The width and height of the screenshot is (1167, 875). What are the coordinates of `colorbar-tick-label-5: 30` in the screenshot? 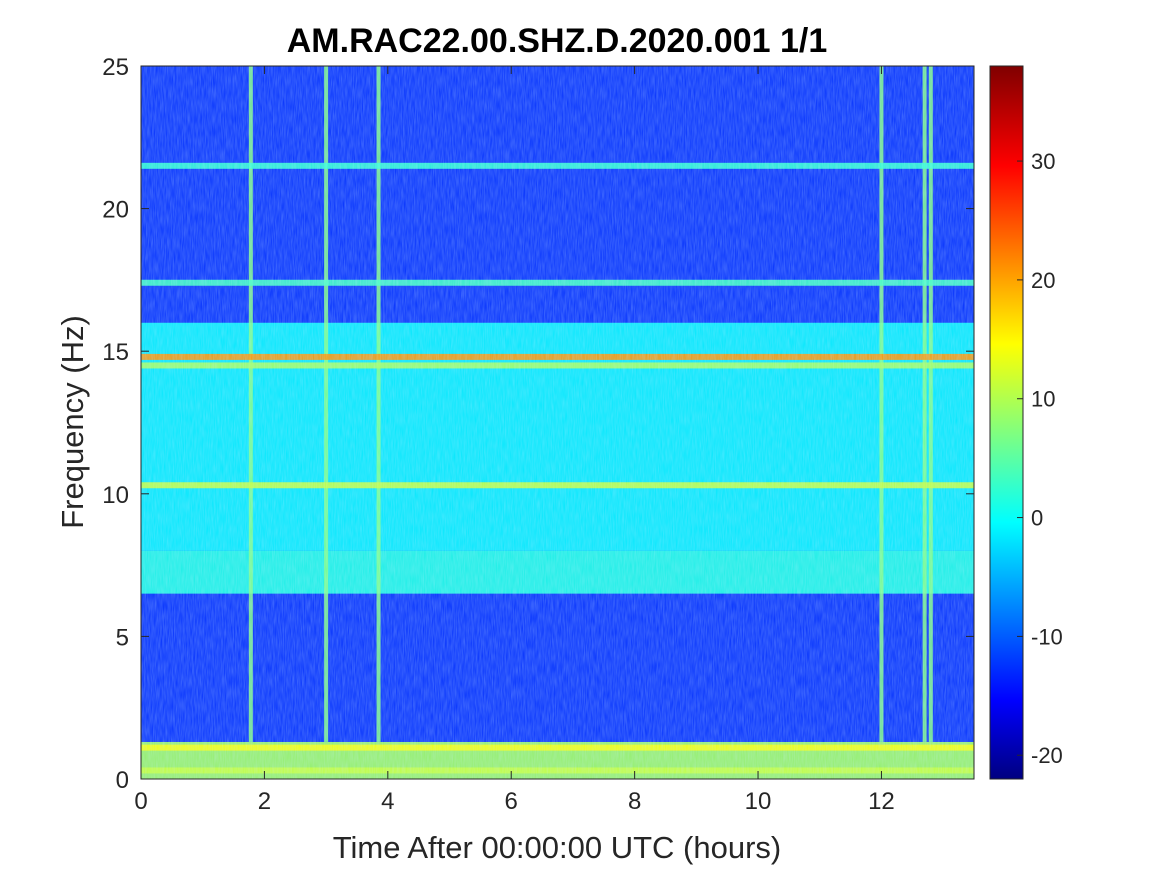 It's located at (1043, 161).